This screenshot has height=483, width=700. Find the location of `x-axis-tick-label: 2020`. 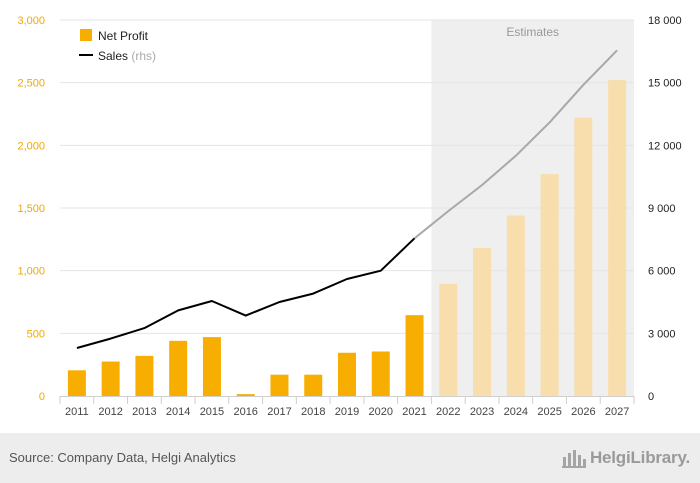

x-axis-tick-label: 2020 is located at coordinates (381, 412).